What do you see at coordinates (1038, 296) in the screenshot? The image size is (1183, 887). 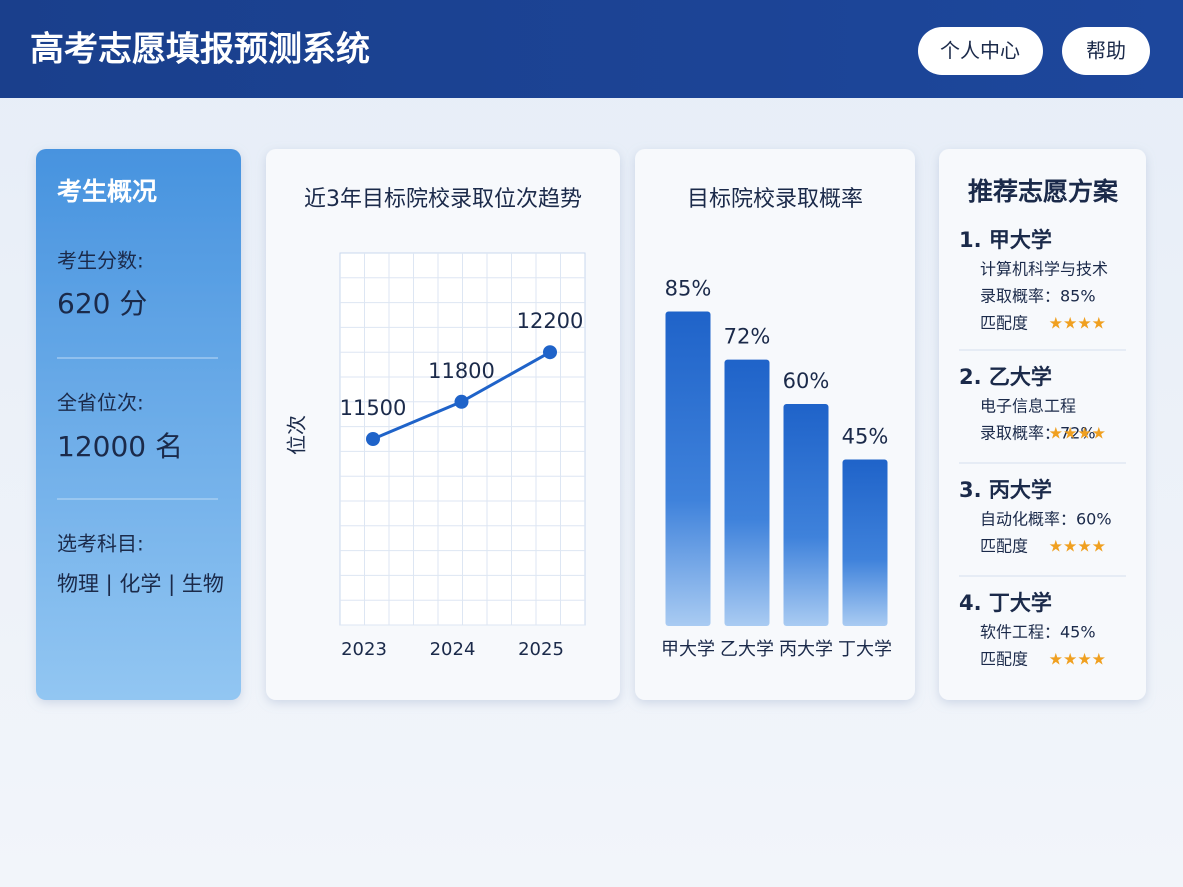 I see `detail-line: 录取概率：85%` at bounding box center [1038, 296].